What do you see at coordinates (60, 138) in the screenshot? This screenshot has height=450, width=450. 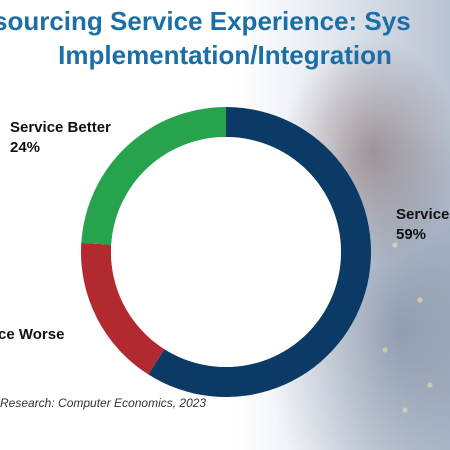 I see `label-service-better: Service Better 24%` at bounding box center [60, 138].